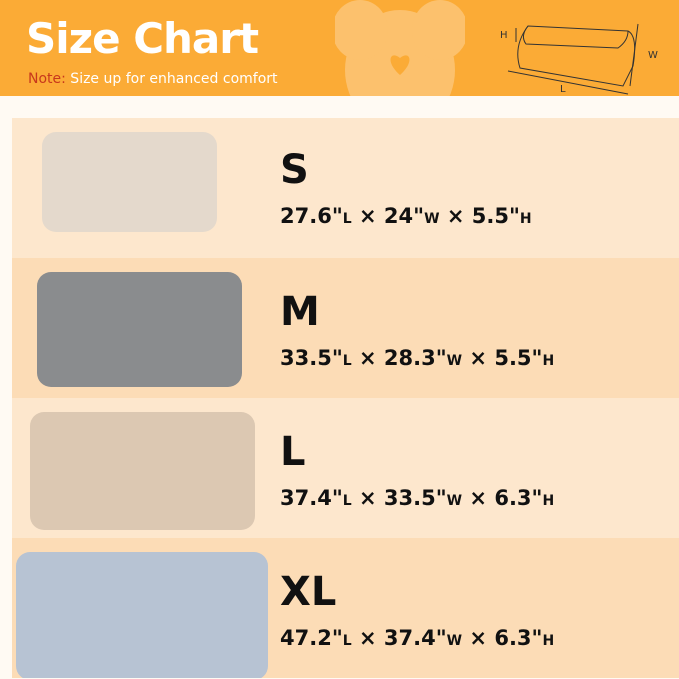 The image size is (679, 679). What do you see at coordinates (563, 89) in the screenshot?
I see `l-label: L` at bounding box center [563, 89].